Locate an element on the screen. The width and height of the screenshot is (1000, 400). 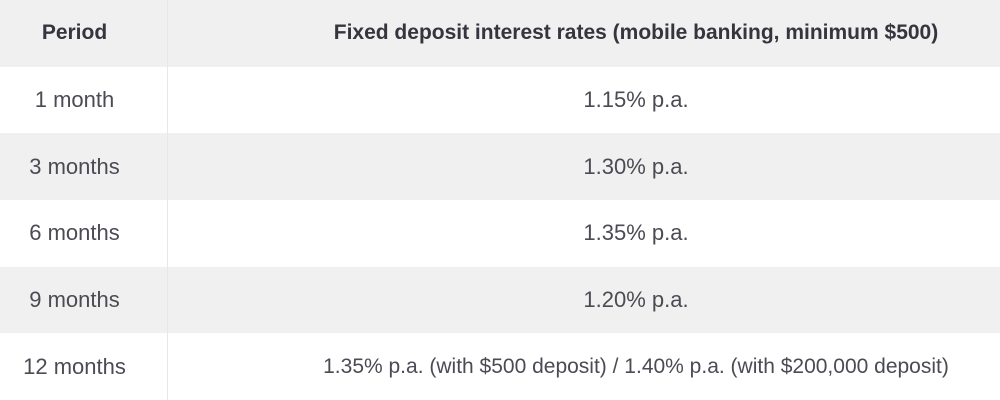
period-value: 9 months is located at coordinates (74, 299).